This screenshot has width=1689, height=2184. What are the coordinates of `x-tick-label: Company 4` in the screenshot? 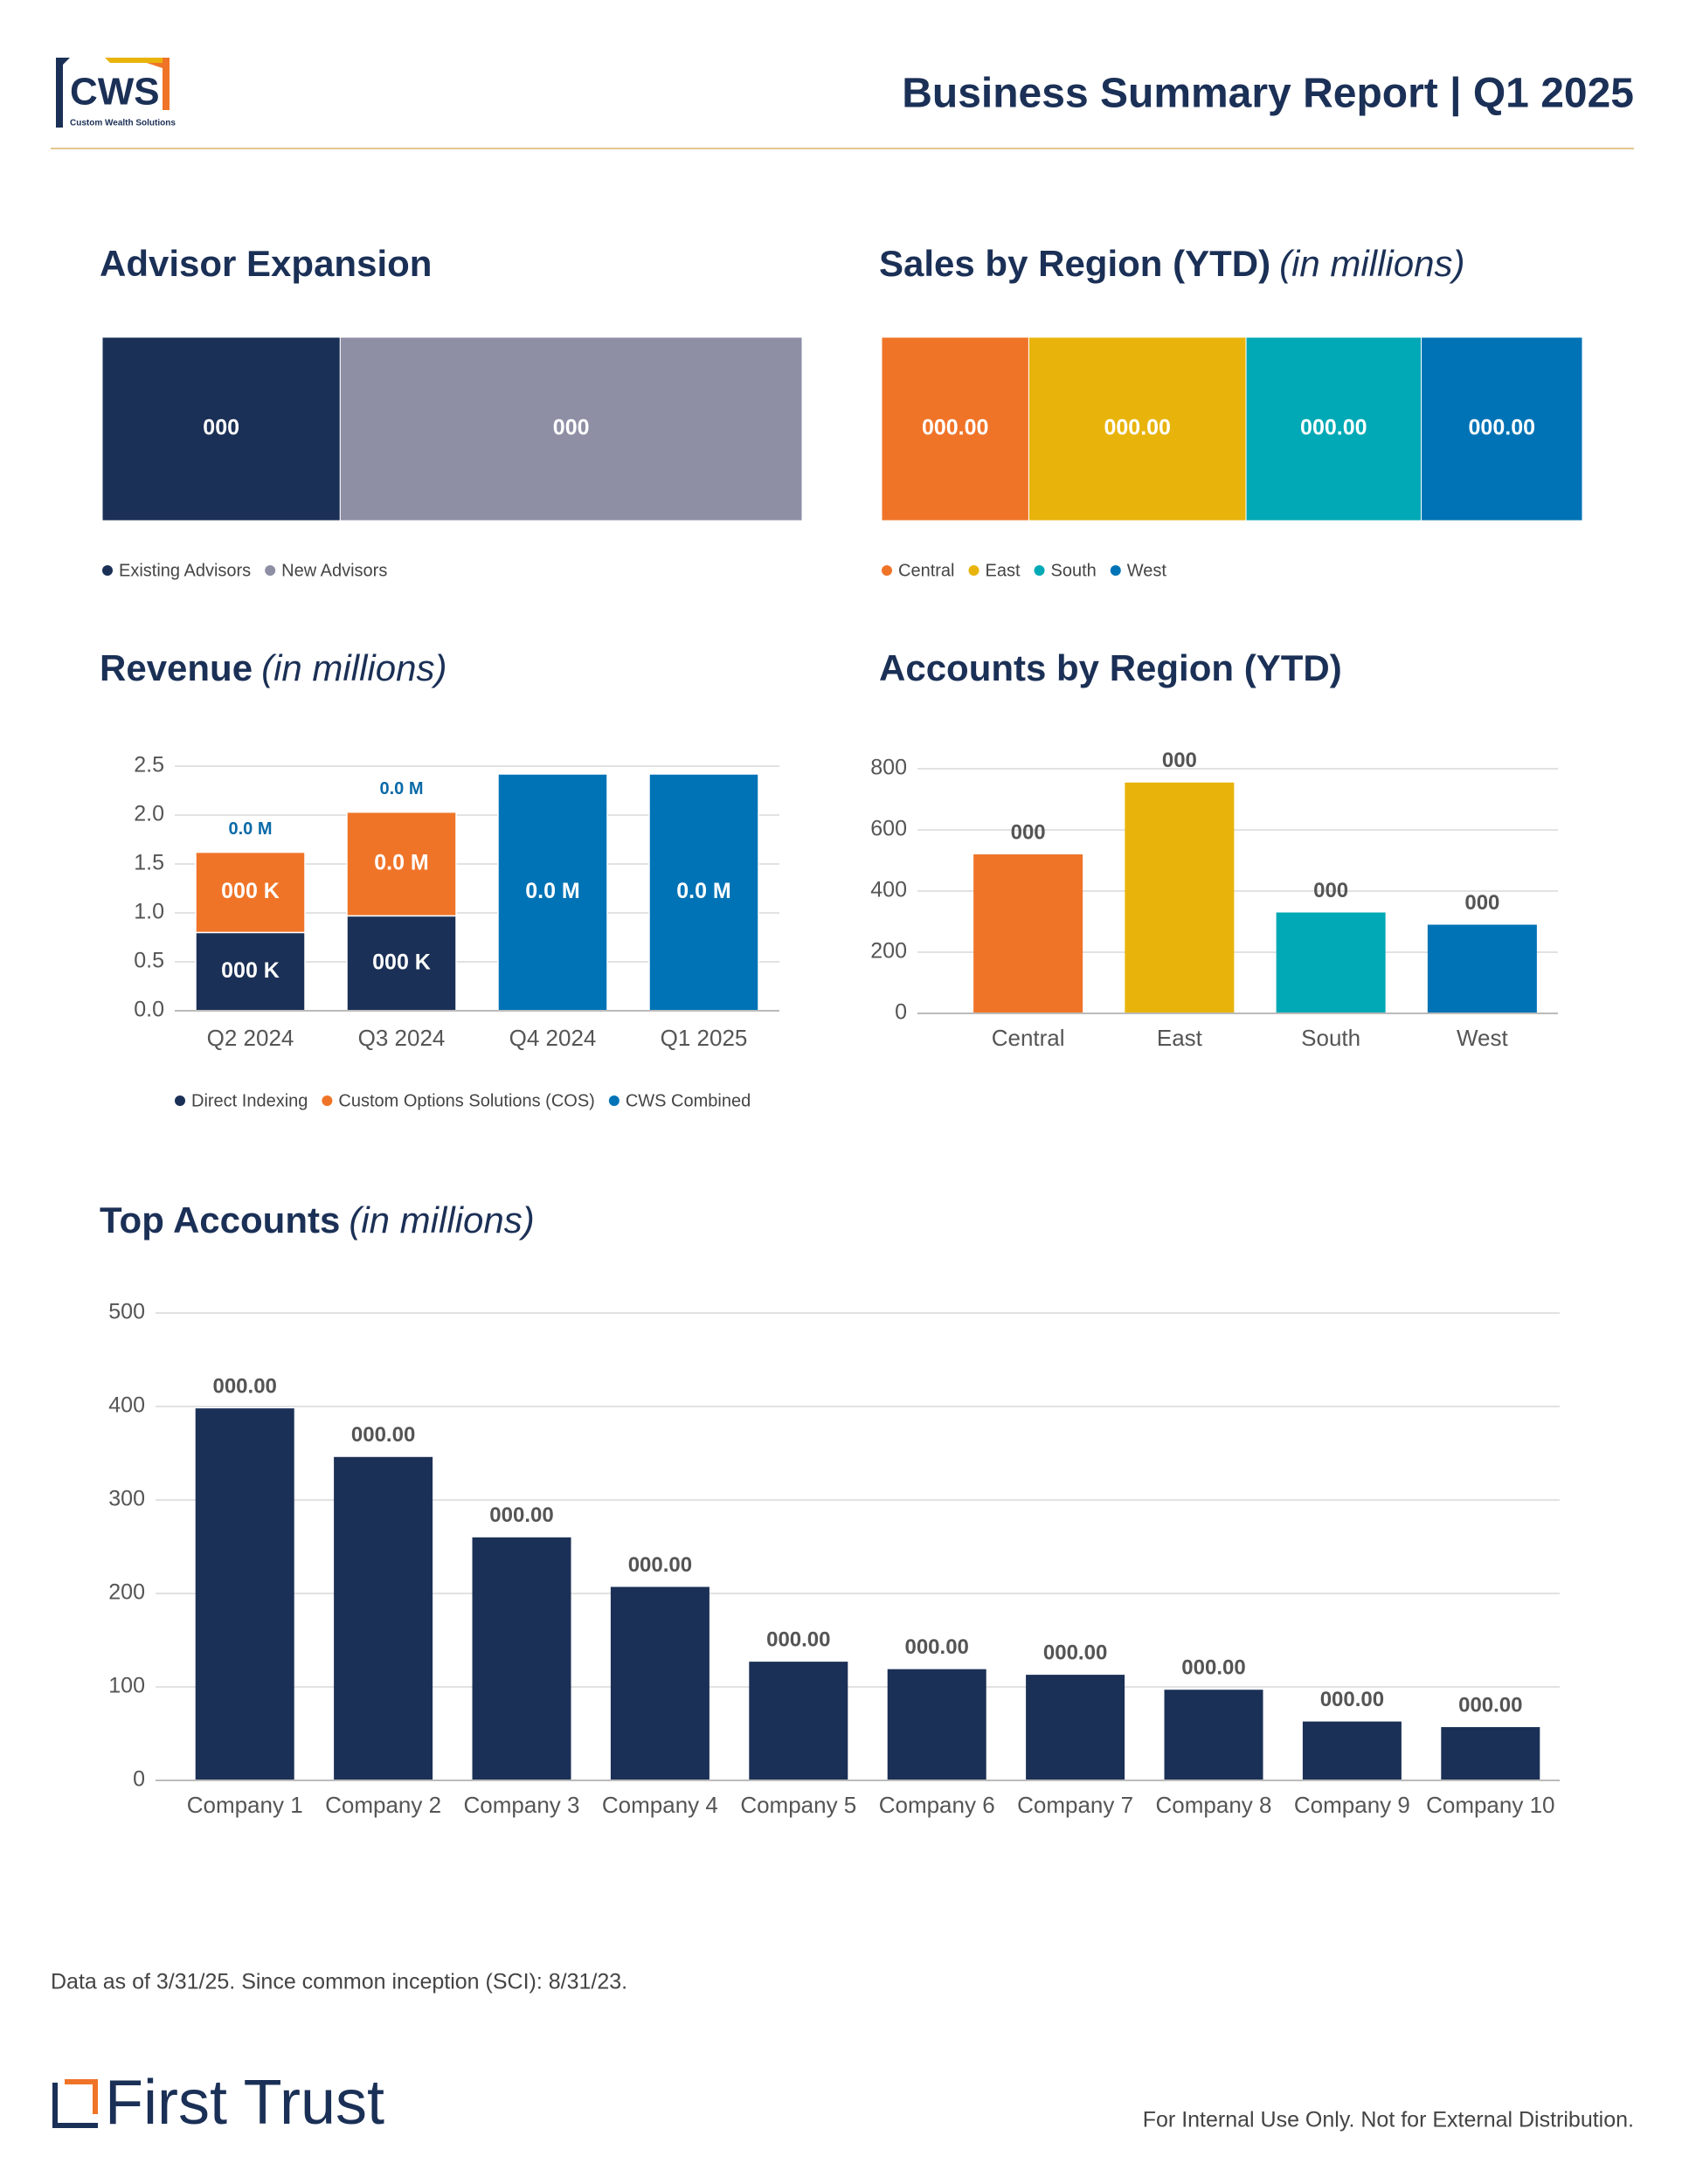 It's located at (660, 1805).